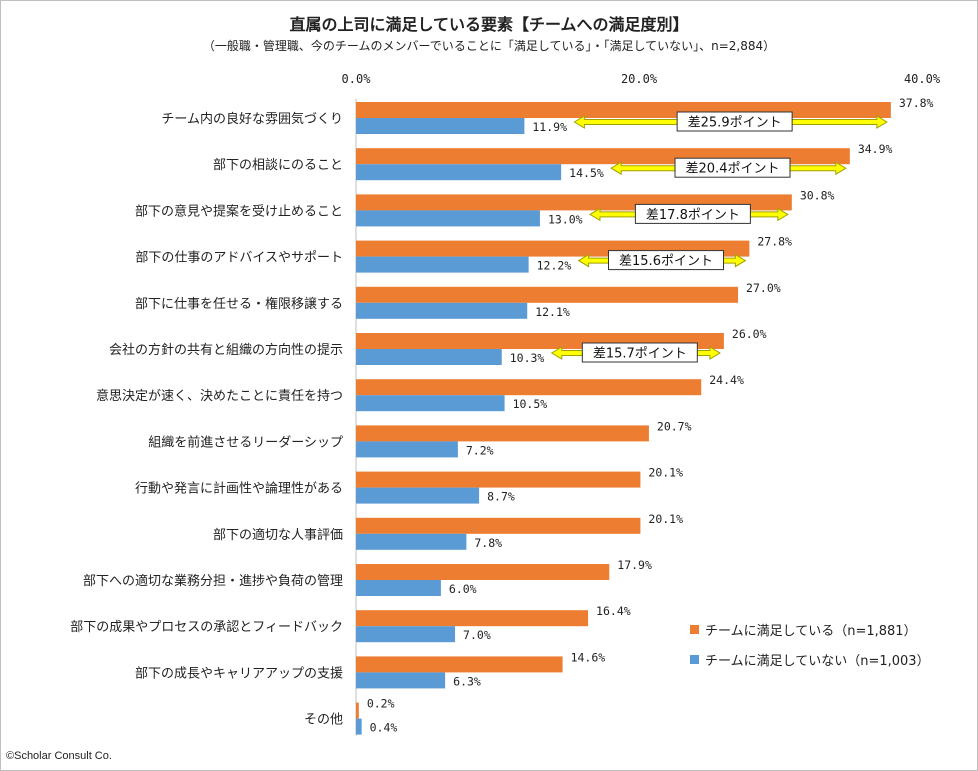 This screenshot has height=771, width=978. What do you see at coordinates (239, 489) in the screenshot?
I see `category-label: 行動や発言に計画性や論理性がある` at bounding box center [239, 489].